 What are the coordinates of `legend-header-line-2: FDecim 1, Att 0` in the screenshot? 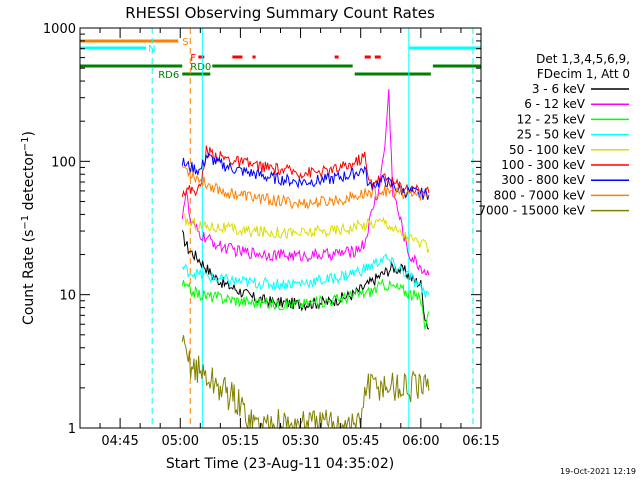 It's located at (583, 74).